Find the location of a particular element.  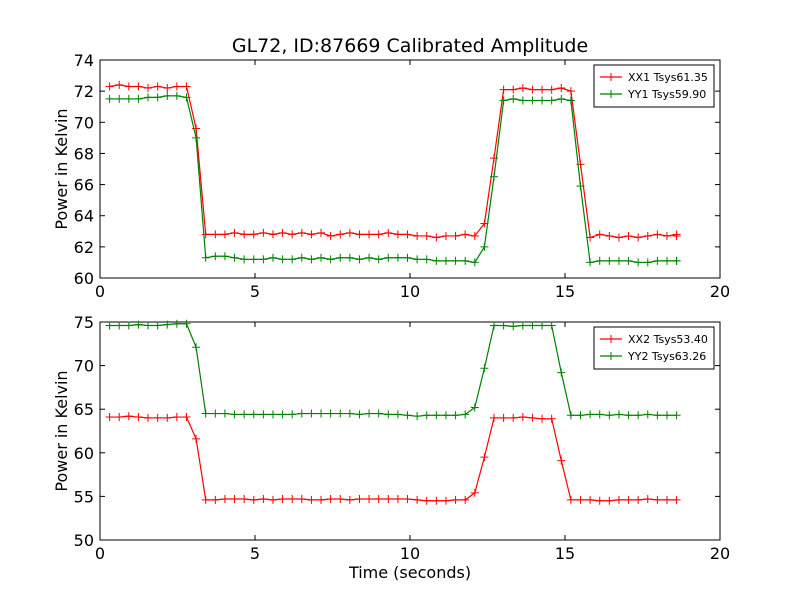

y-axis-label: Power in Kelvin is located at coordinates (61, 430).